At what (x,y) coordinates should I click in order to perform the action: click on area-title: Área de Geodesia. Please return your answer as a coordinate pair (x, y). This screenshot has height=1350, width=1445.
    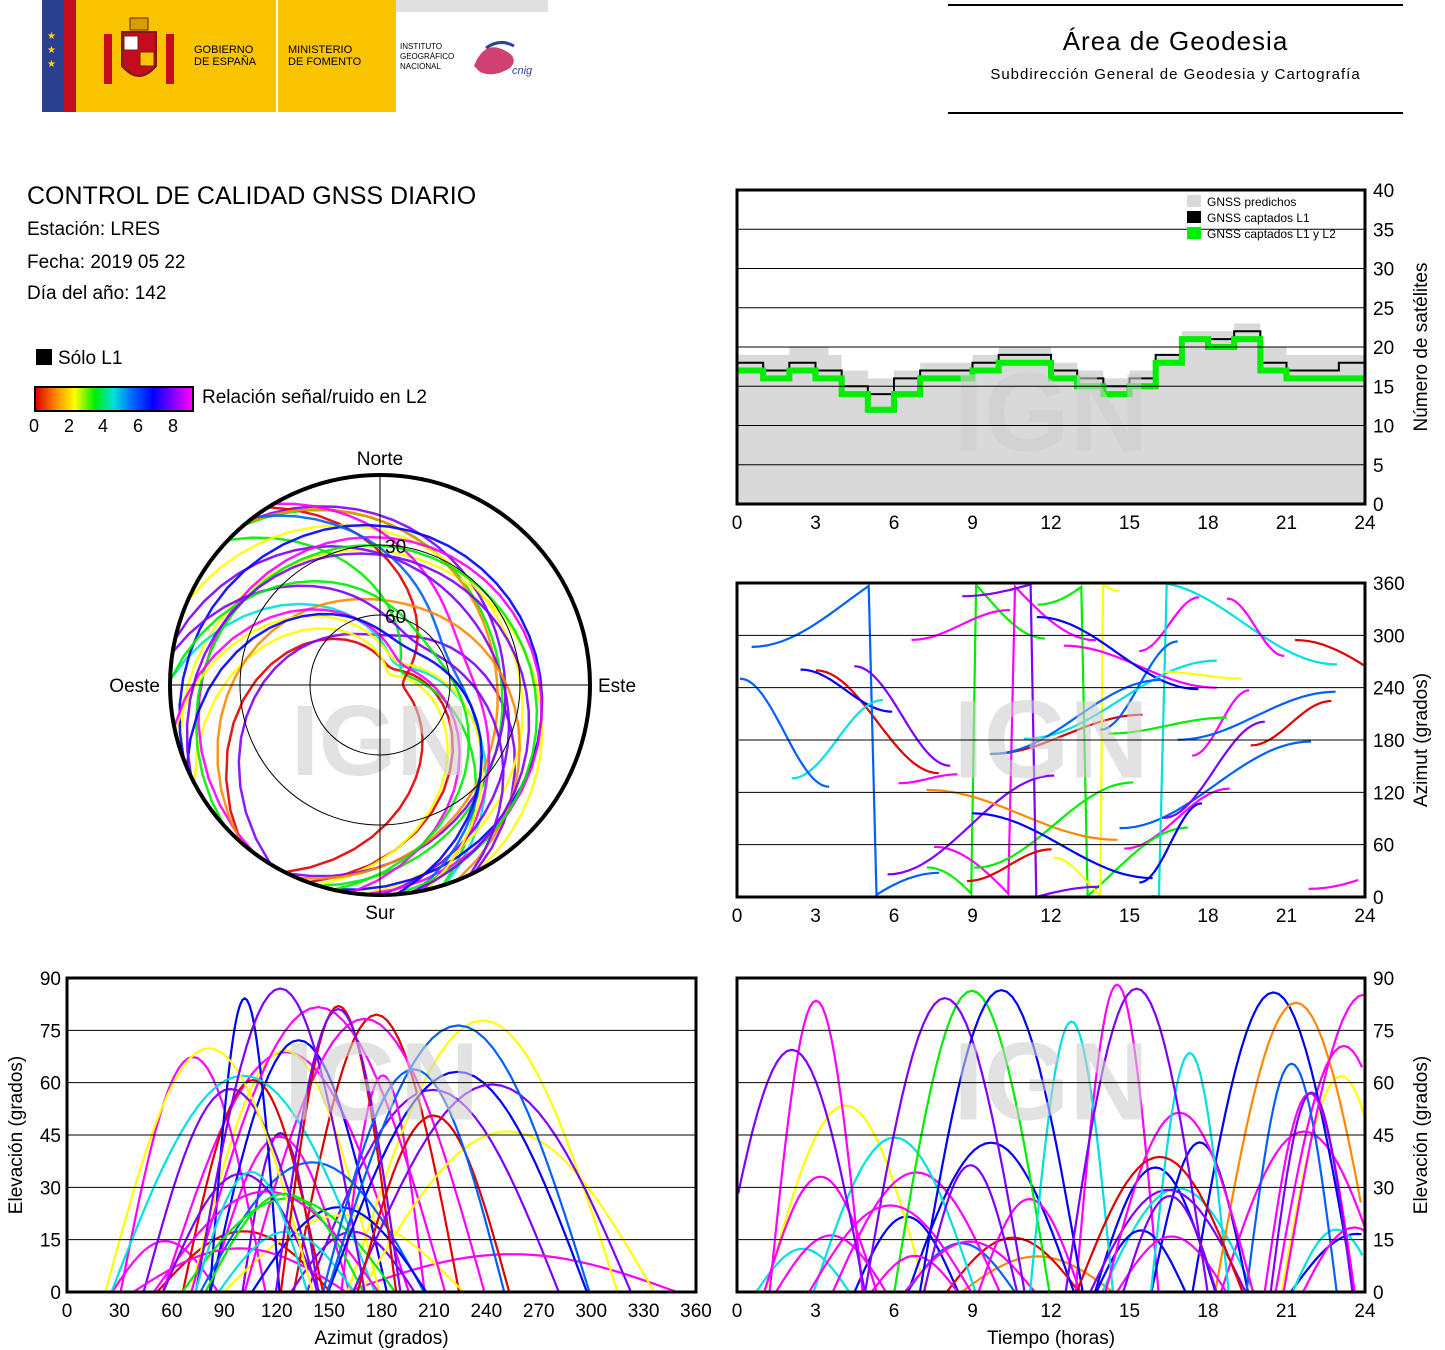
    Looking at the image, I should click on (1175, 41).